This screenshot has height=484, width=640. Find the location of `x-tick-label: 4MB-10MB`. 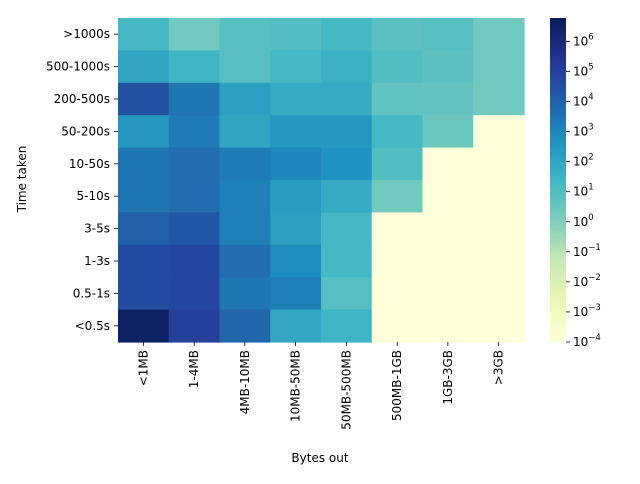

x-tick-label: 4MB-10MB is located at coordinates (245, 382).